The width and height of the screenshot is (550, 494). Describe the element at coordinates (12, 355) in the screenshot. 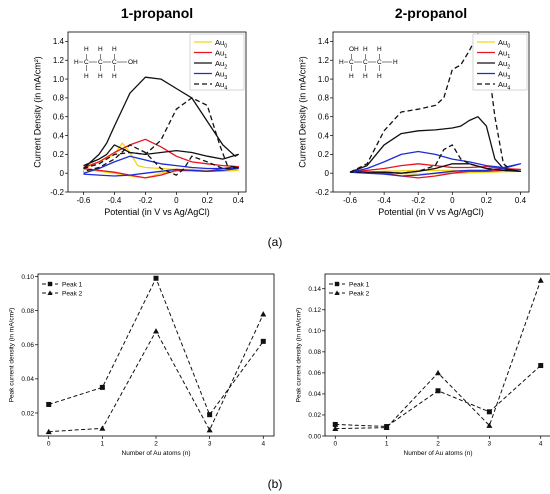

I see `y-axis-label: Peak current density (in mA/cm²)` at that location.